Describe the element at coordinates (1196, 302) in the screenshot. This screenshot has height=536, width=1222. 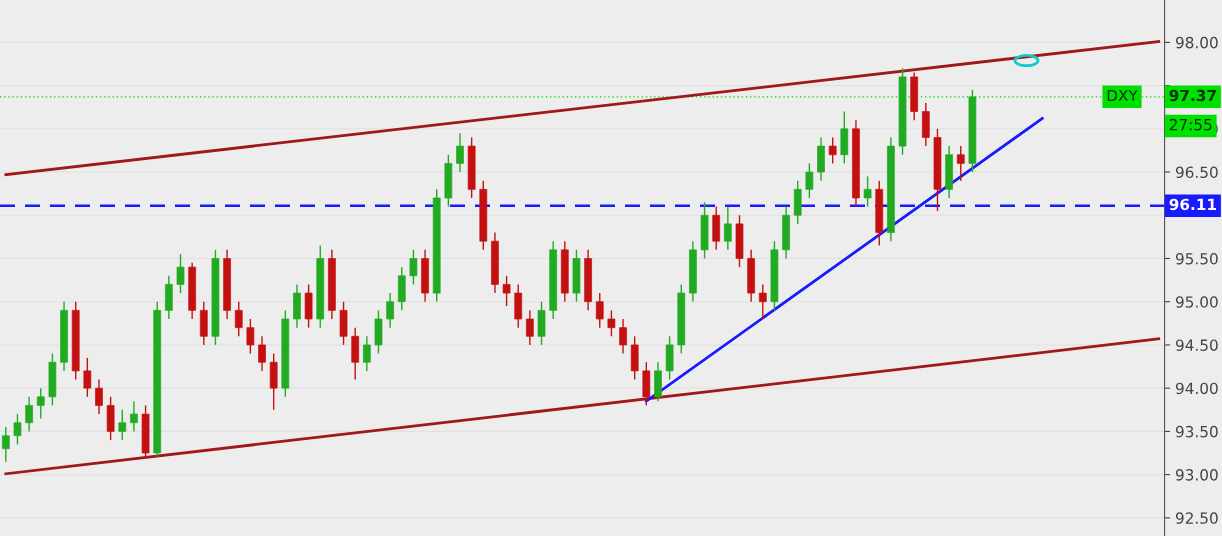
I see `y-tick-label: 95.00` at that location.